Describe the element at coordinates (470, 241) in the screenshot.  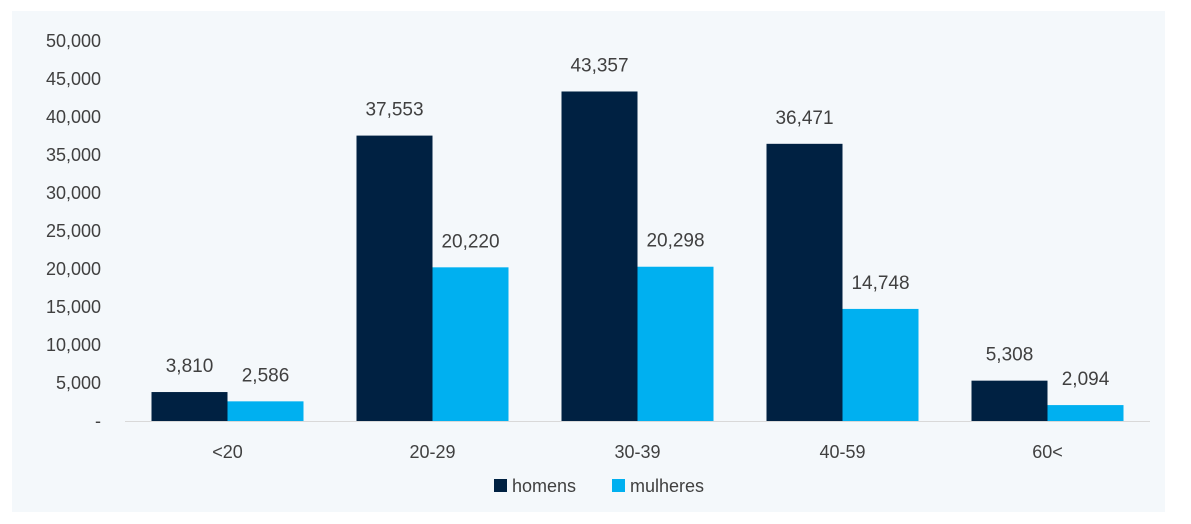
I see `value-label-mulheres: 20,220` at that location.